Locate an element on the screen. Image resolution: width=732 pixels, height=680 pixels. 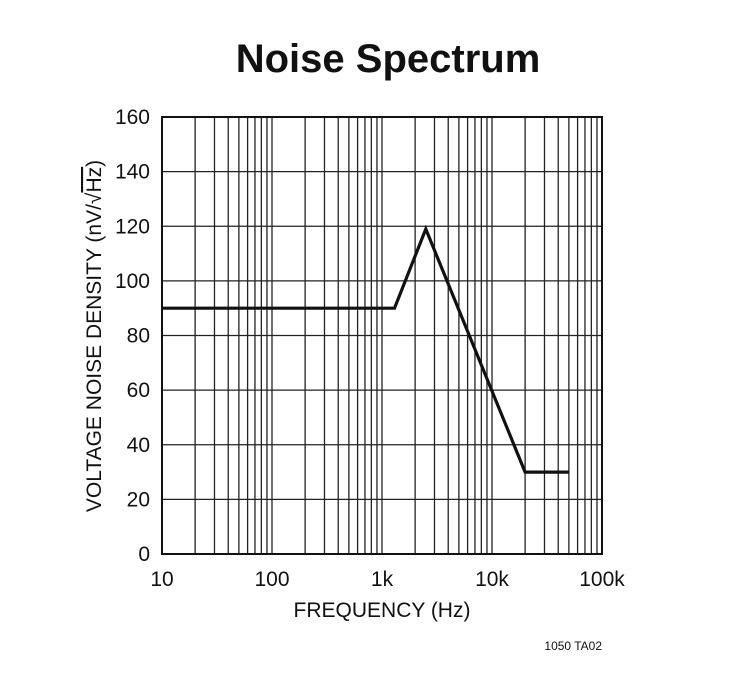
y-axis-label-radical: √ is located at coordinates (94, 198).